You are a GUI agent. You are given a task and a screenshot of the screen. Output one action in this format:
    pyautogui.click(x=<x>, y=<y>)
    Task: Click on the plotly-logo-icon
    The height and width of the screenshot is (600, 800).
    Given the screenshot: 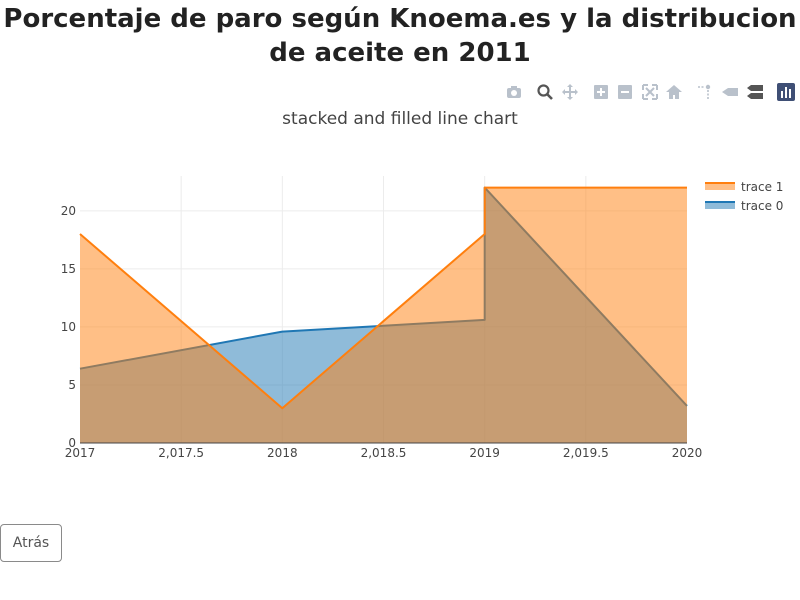 What is the action you would take?
    pyautogui.click(x=786, y=92)
    